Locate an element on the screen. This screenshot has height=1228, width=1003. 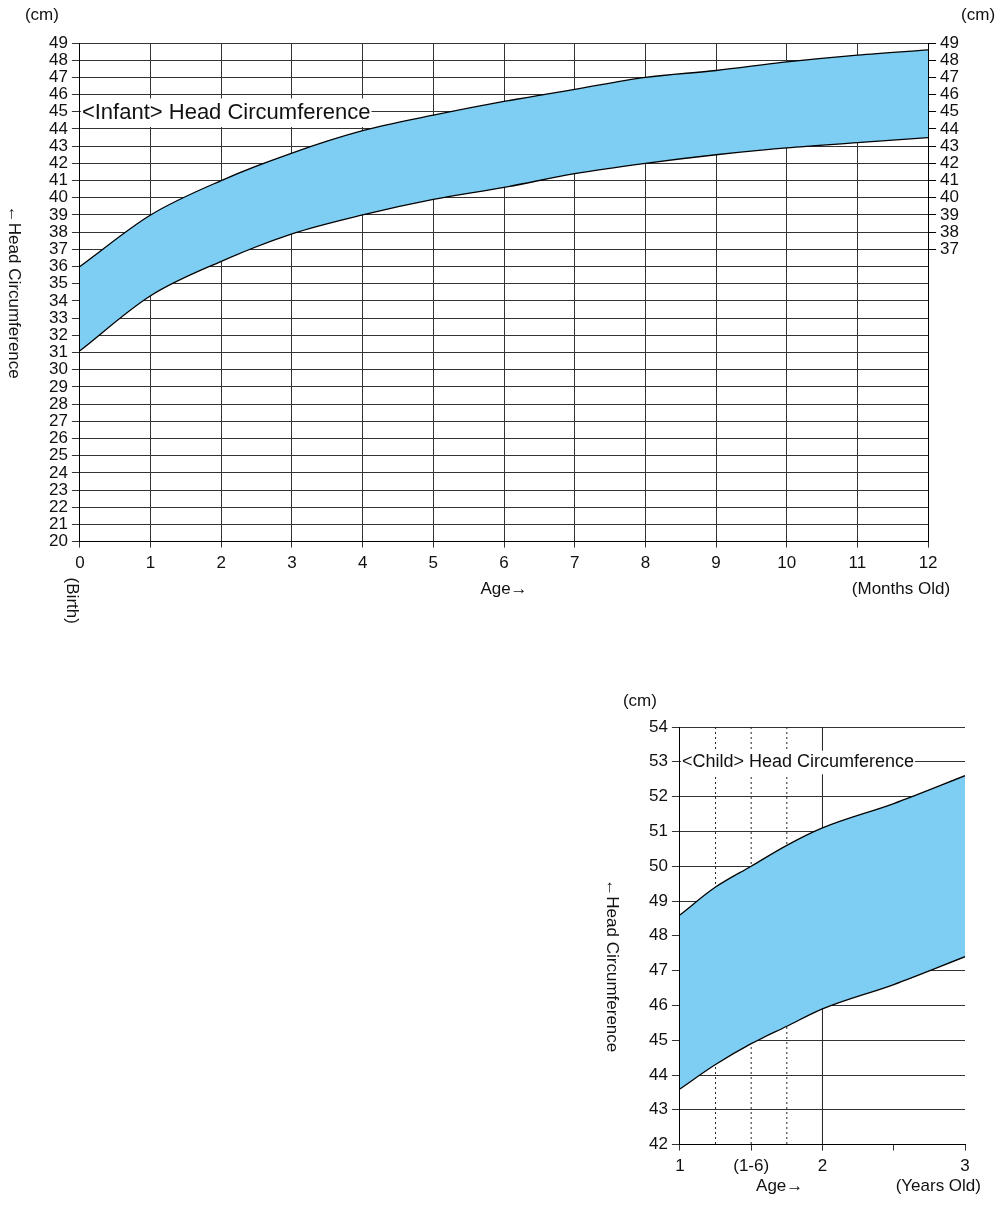
y-tick-label: 32 is located at coordinates (58, 334).